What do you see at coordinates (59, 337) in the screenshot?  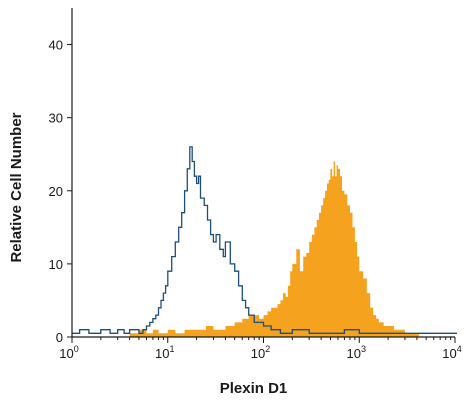 I see `y-tick-label: 0` at bounding box center [59, 337].